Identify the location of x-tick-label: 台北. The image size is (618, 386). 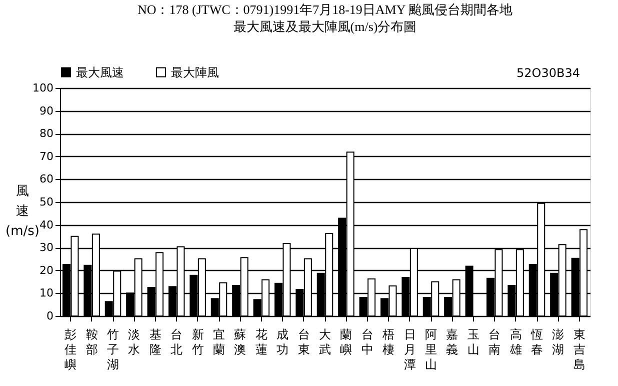
(176, 342).